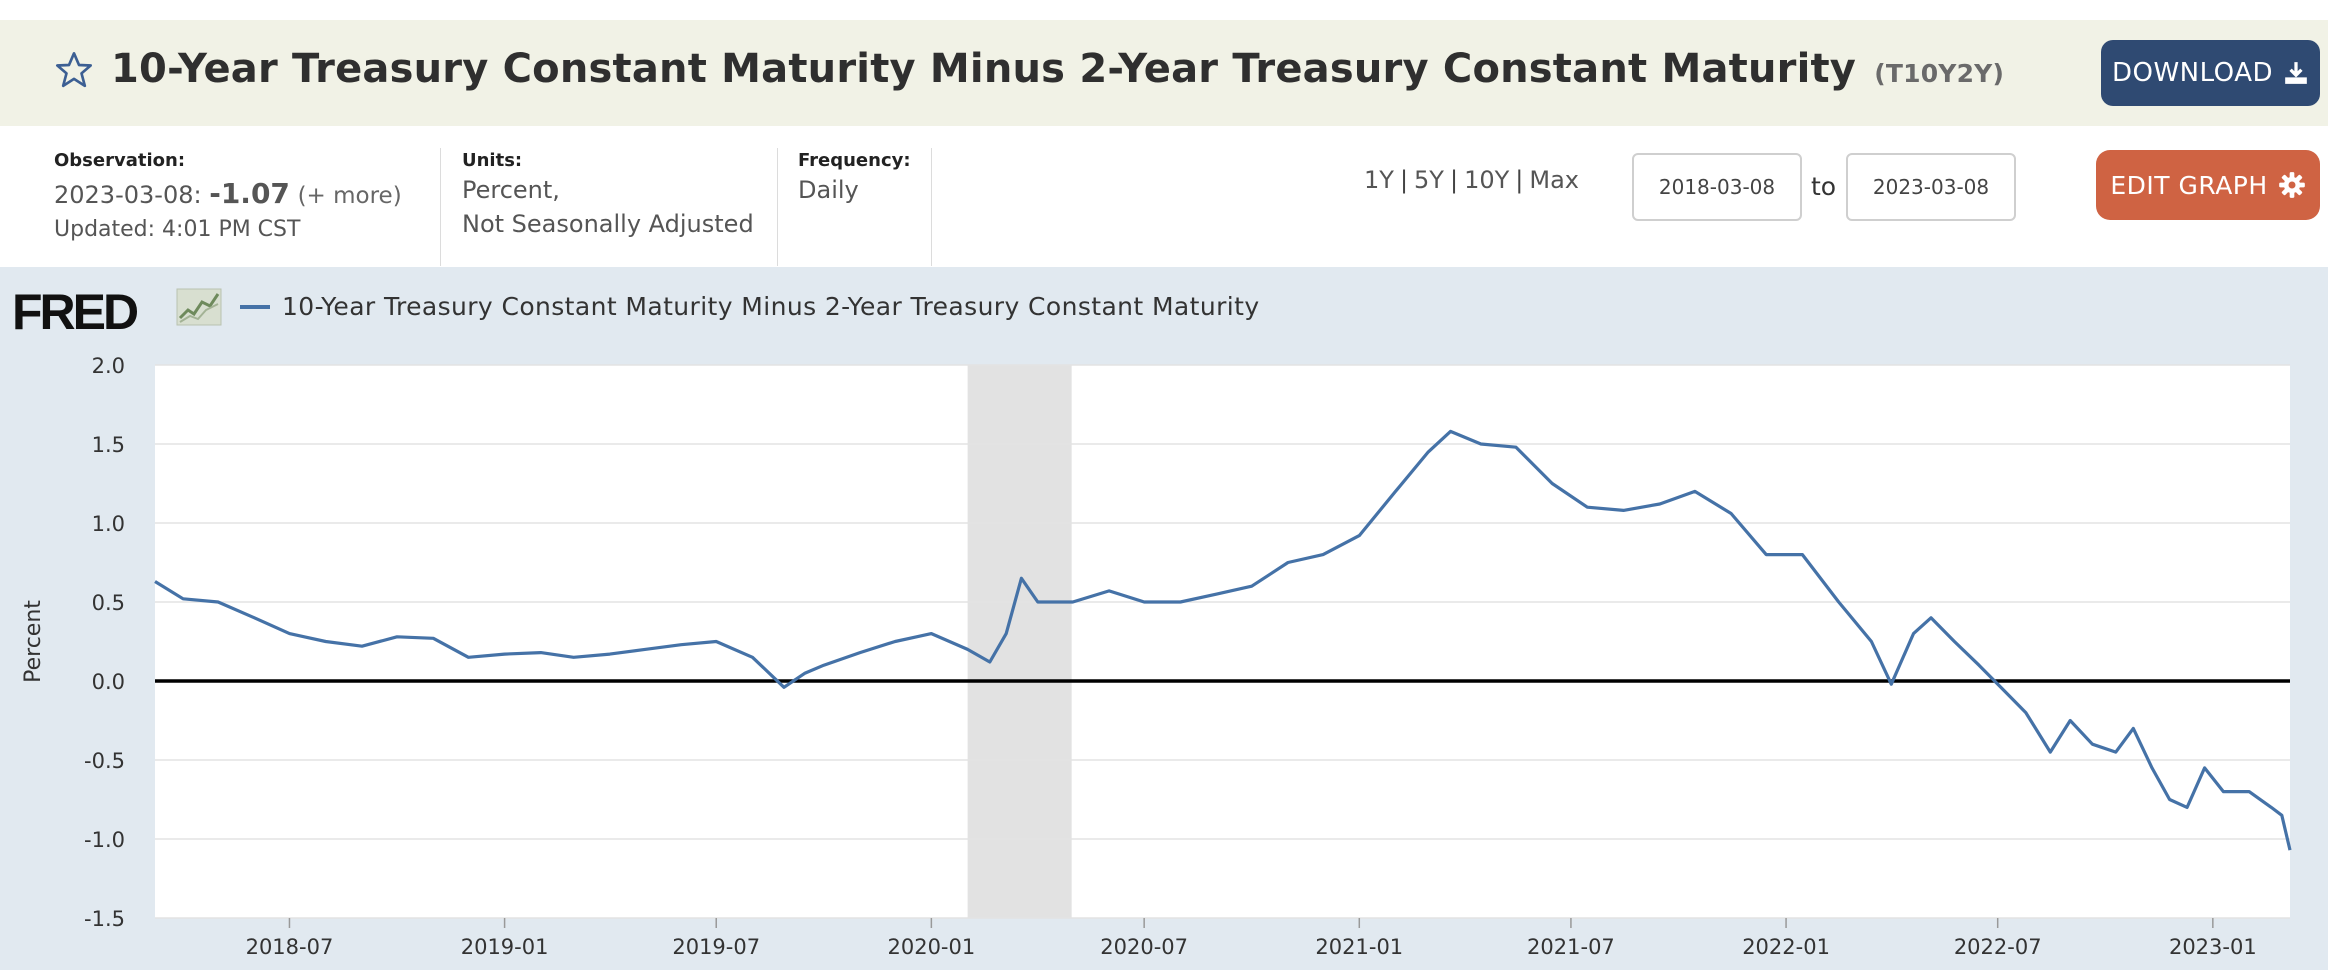 This screenshot has height=970, width=2328. What do you see at coordinates (1931, 187) in the screenshot?
I see `end-date-input: 2023-03-08` at bounding box center [1931, 187].